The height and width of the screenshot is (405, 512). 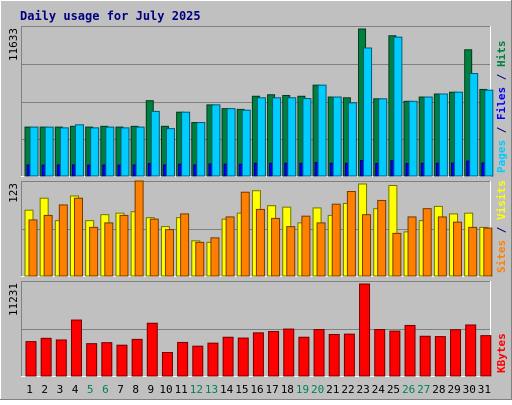 I want to click on x-tick-label-day-22: 22, so click(x=347, y=389).